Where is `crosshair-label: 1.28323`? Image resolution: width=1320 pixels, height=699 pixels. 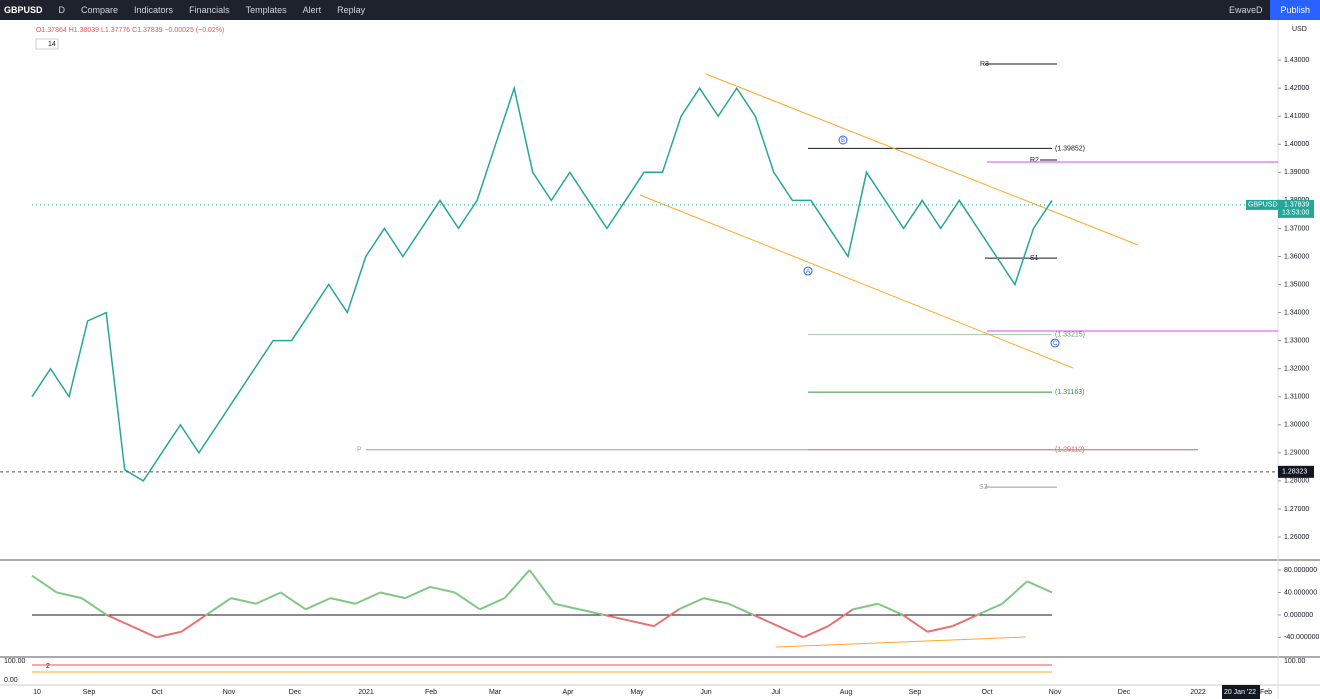
crosshair-label: 1.28323 is located at coordinates (1294, 472).